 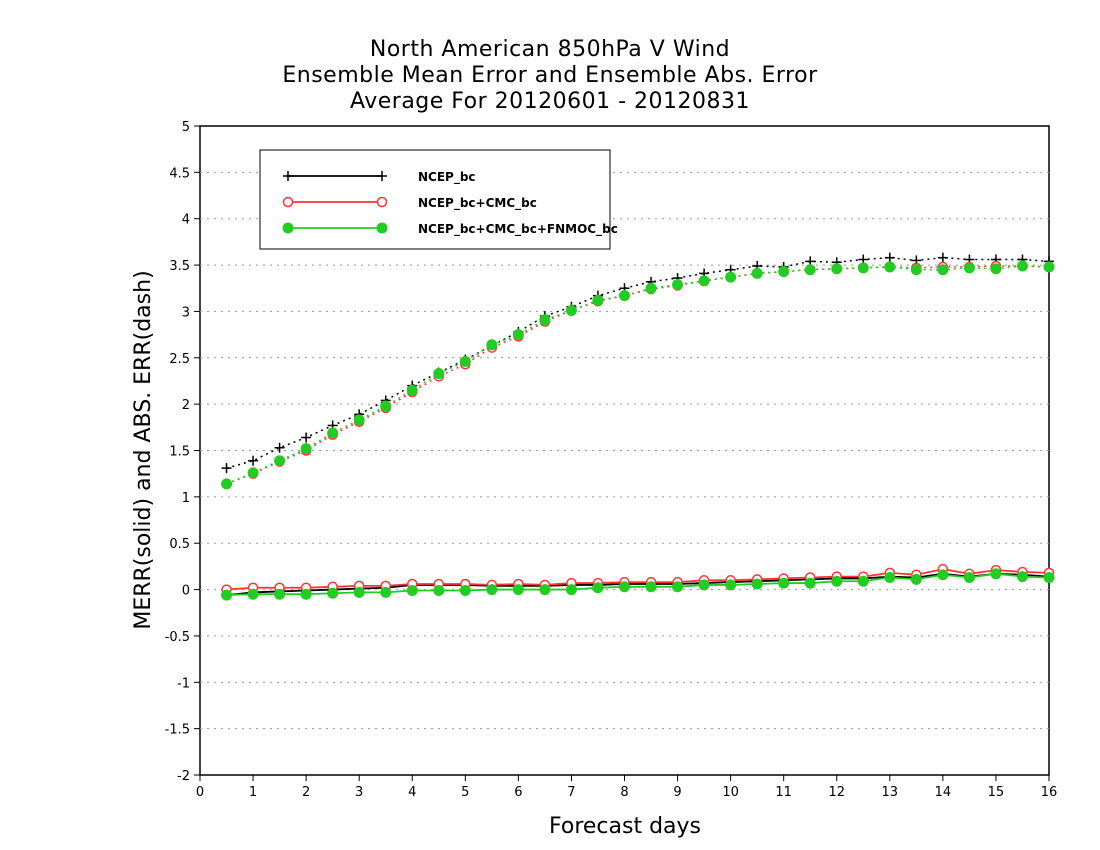 I want to click on x-axis-label: Forecast days, so click(x=625, y=826).